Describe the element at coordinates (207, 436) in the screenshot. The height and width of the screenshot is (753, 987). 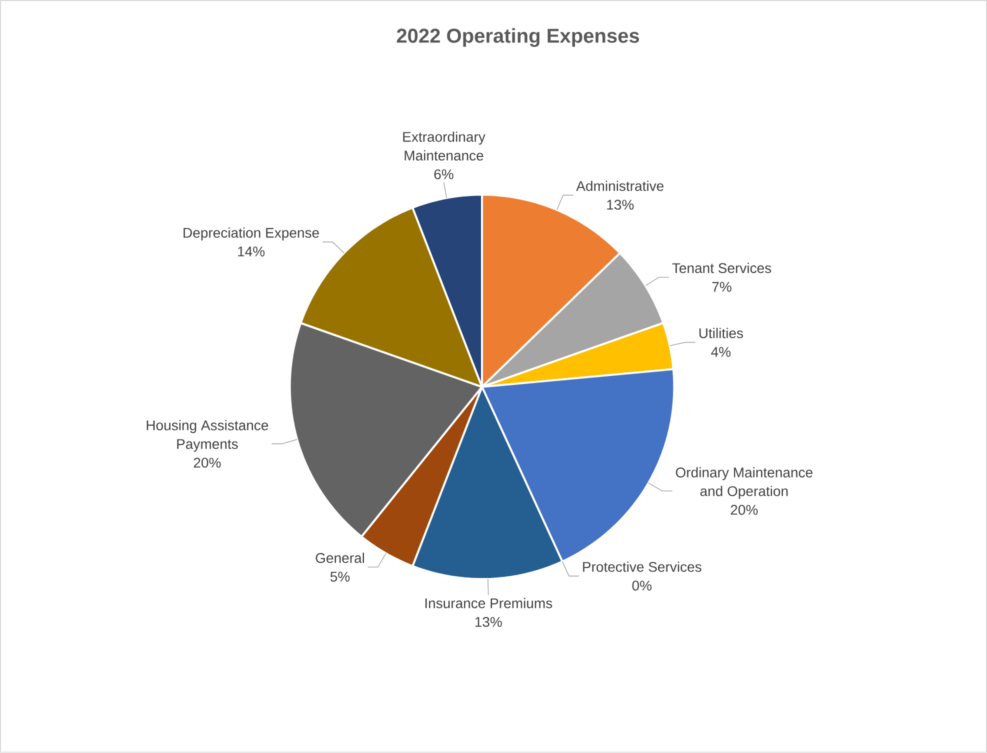
I see `slice-label: Housing Assistance Payments` at that location.